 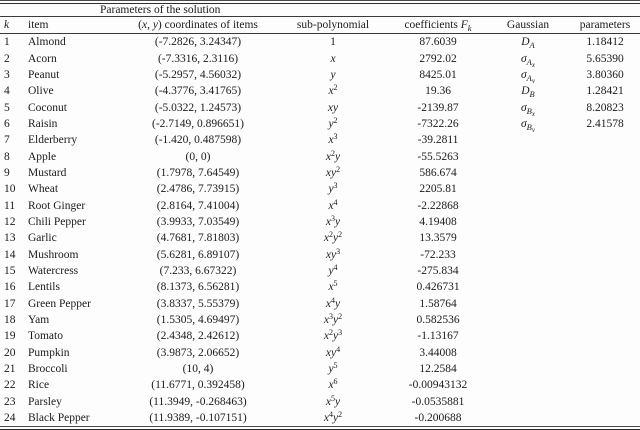 I want to click on coeff-cell: 13.3579, so click(x=438, y=238).